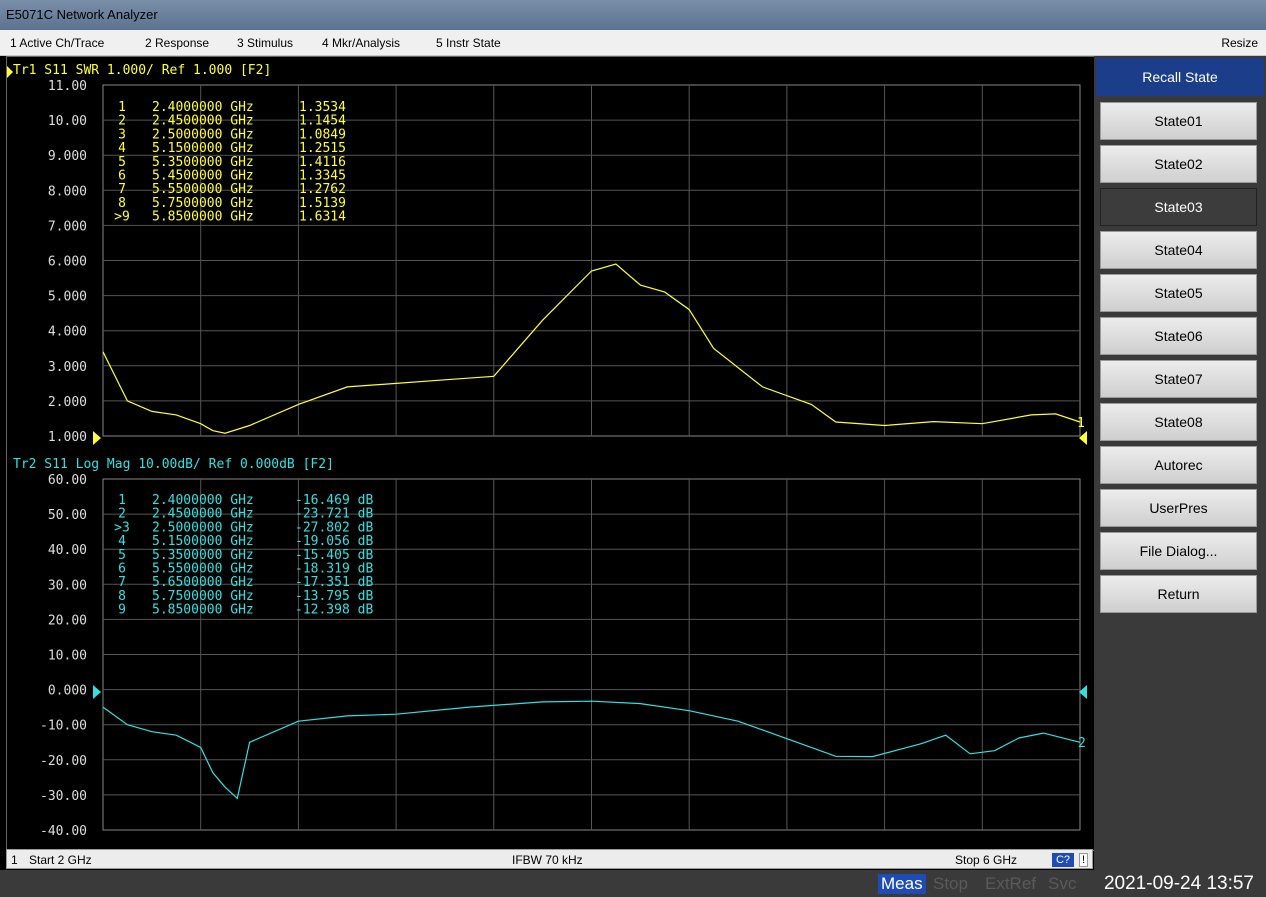 Image resolution: width=1266 pixels, height=897 pixels. What do you see at coordinates (1062, 860) in the screenshot?
I see `calibration-status: C?` at bounding box center [1062, 860].